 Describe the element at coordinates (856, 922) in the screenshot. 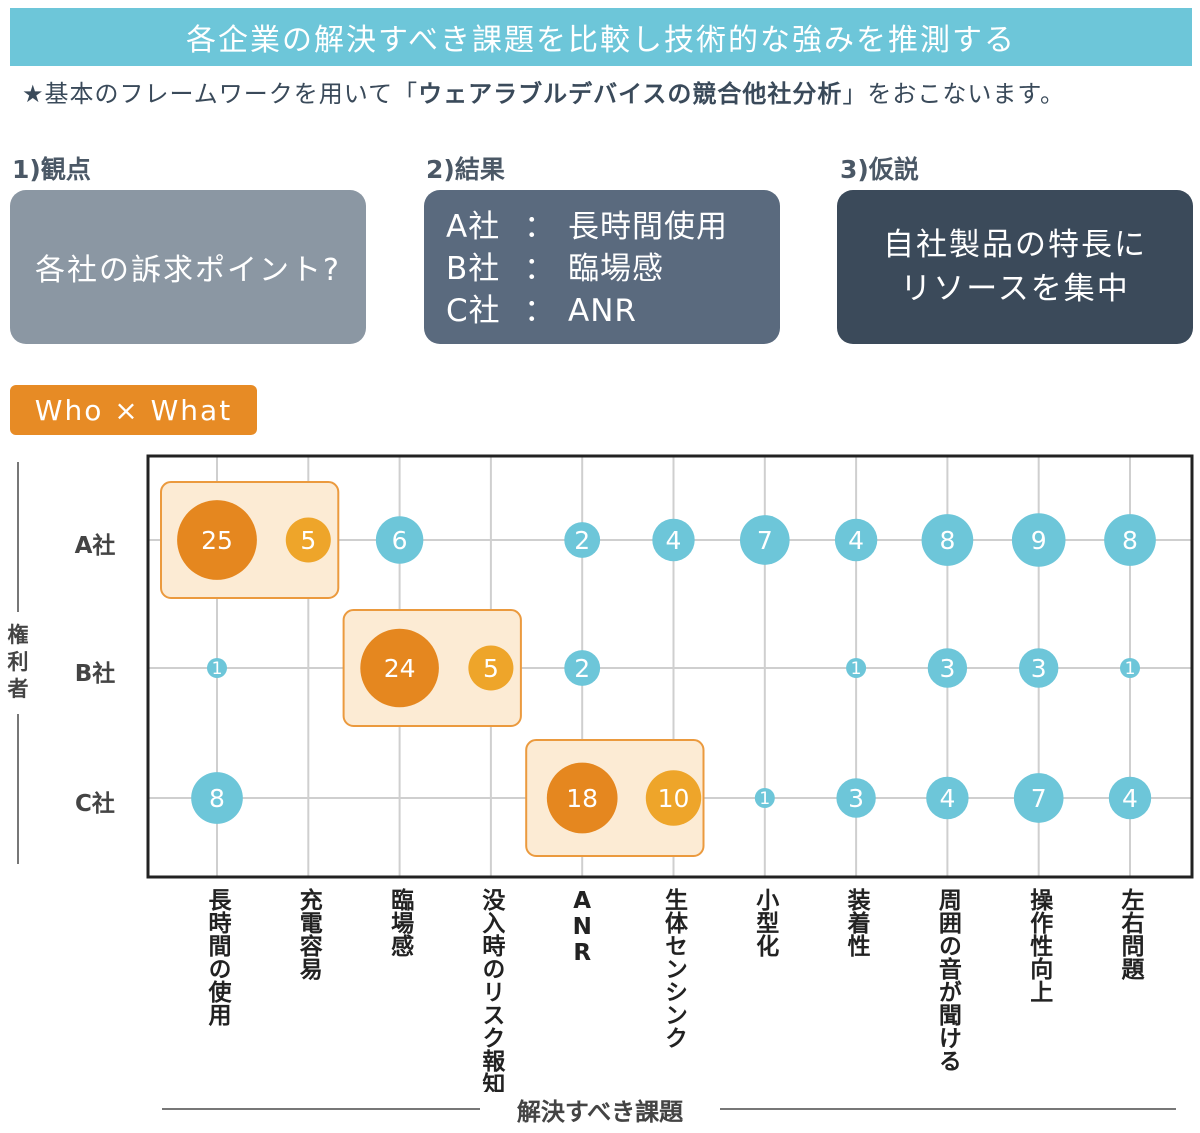

I see `x-category-label: 装着性` at that location.